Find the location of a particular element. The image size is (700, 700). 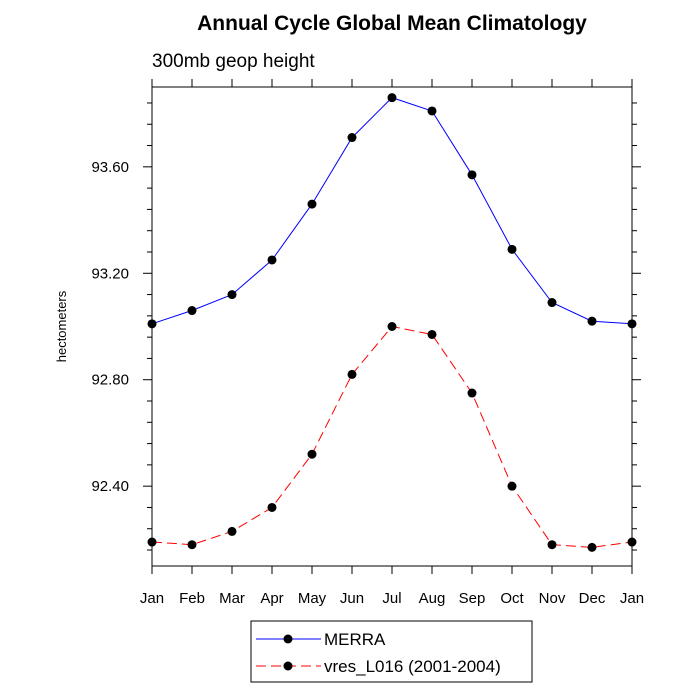

y-tick-label: 93.20 is located at coordinates (110, 273).